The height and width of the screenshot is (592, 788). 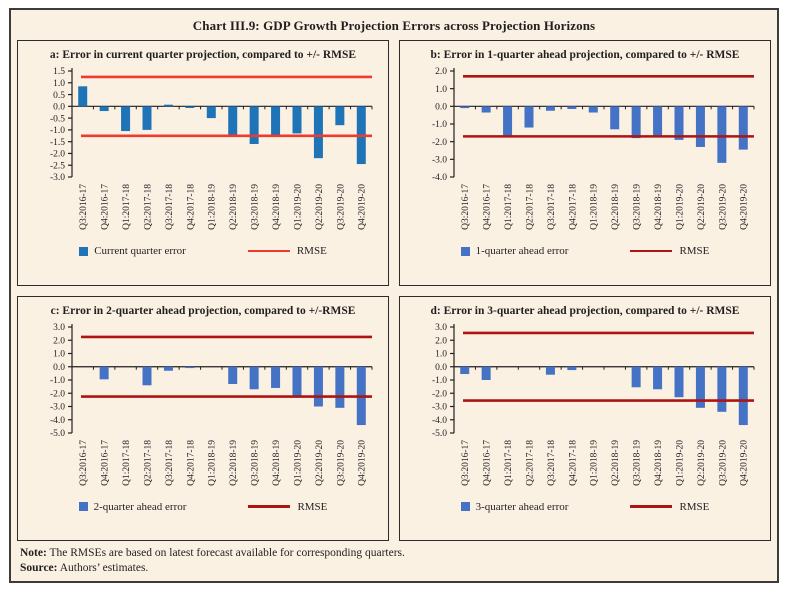 What do you see at coordinates (394, 568) in the screenshot?
I see `source-line: Source: Authors’ estimates.` at bounding box center [394, 568].